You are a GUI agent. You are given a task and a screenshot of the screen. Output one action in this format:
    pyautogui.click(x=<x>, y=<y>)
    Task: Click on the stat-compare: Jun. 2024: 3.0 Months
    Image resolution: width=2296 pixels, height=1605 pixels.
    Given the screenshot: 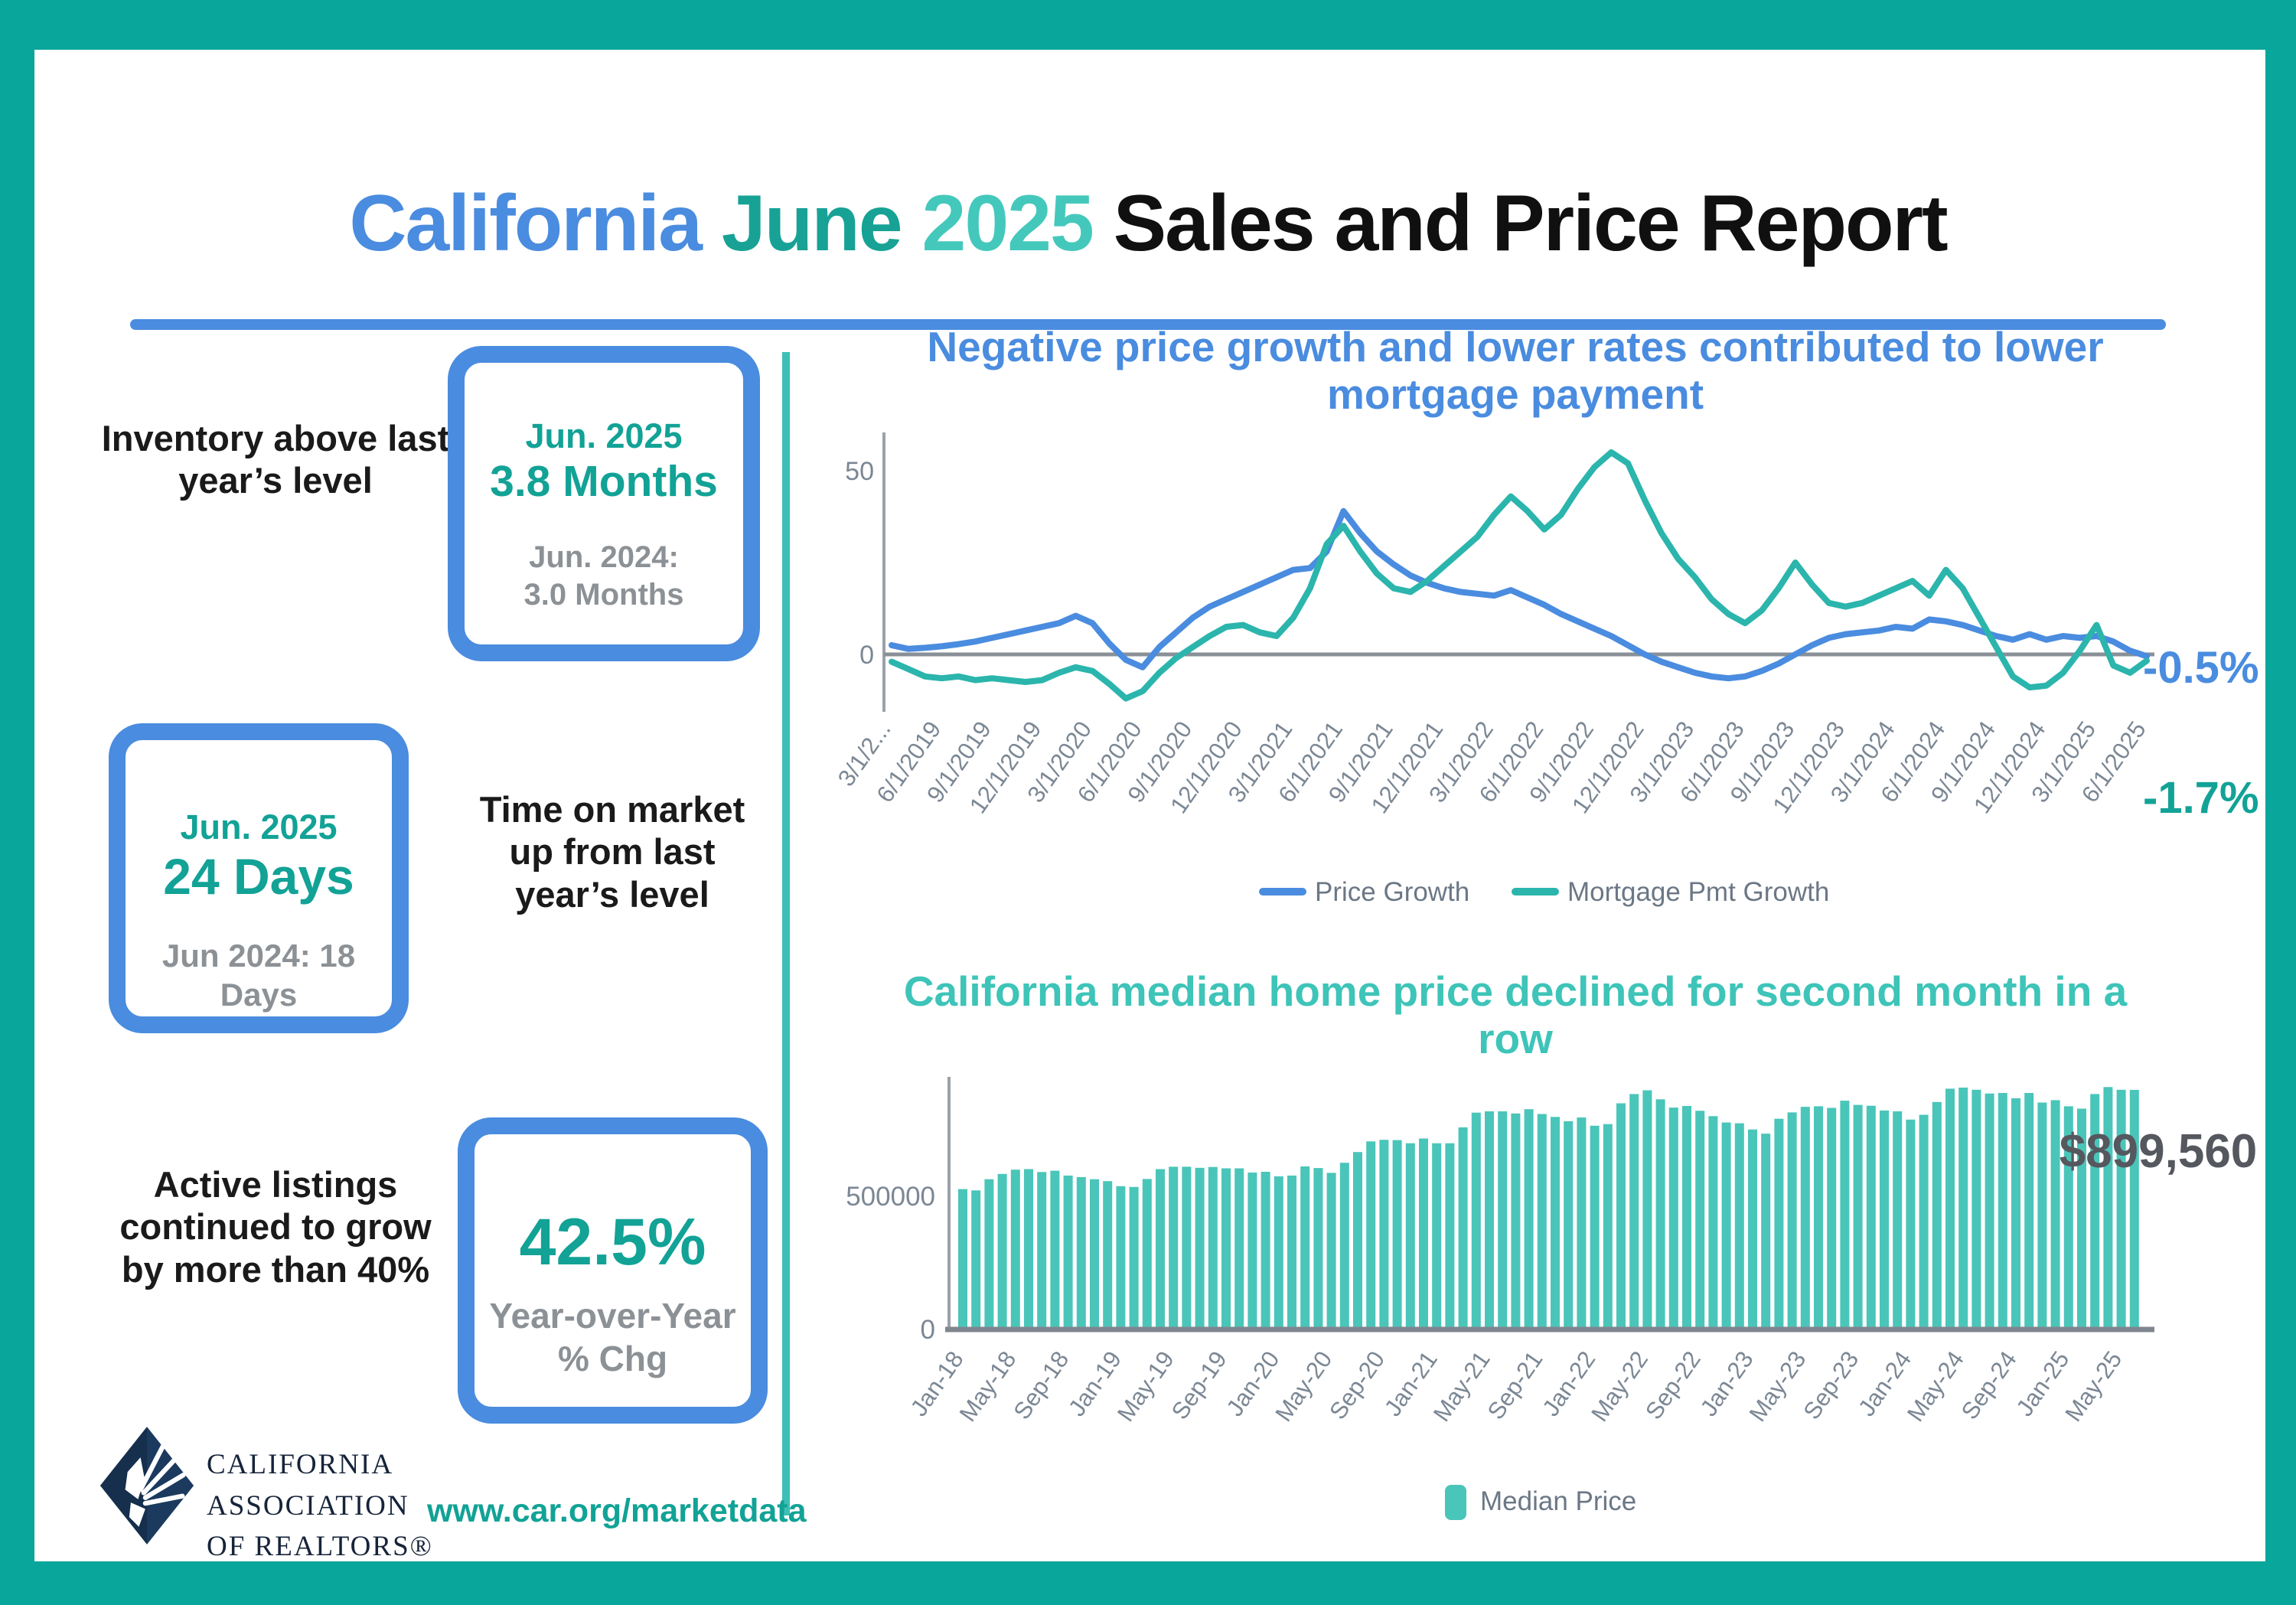 What is the action you would take?
    pyautogui.click(x=604, y=576)
    